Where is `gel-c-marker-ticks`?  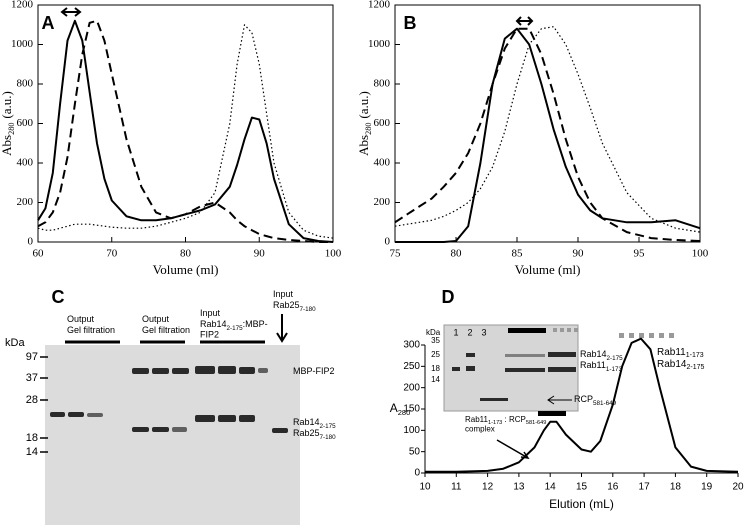
gel-c-marker-ticks is located at coordinates (44, 404).